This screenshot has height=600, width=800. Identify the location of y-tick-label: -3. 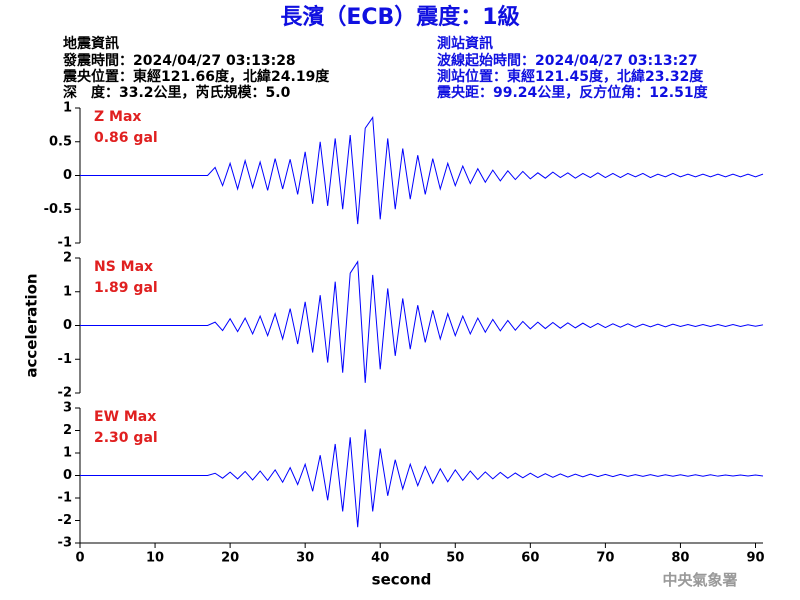
(65, 543).